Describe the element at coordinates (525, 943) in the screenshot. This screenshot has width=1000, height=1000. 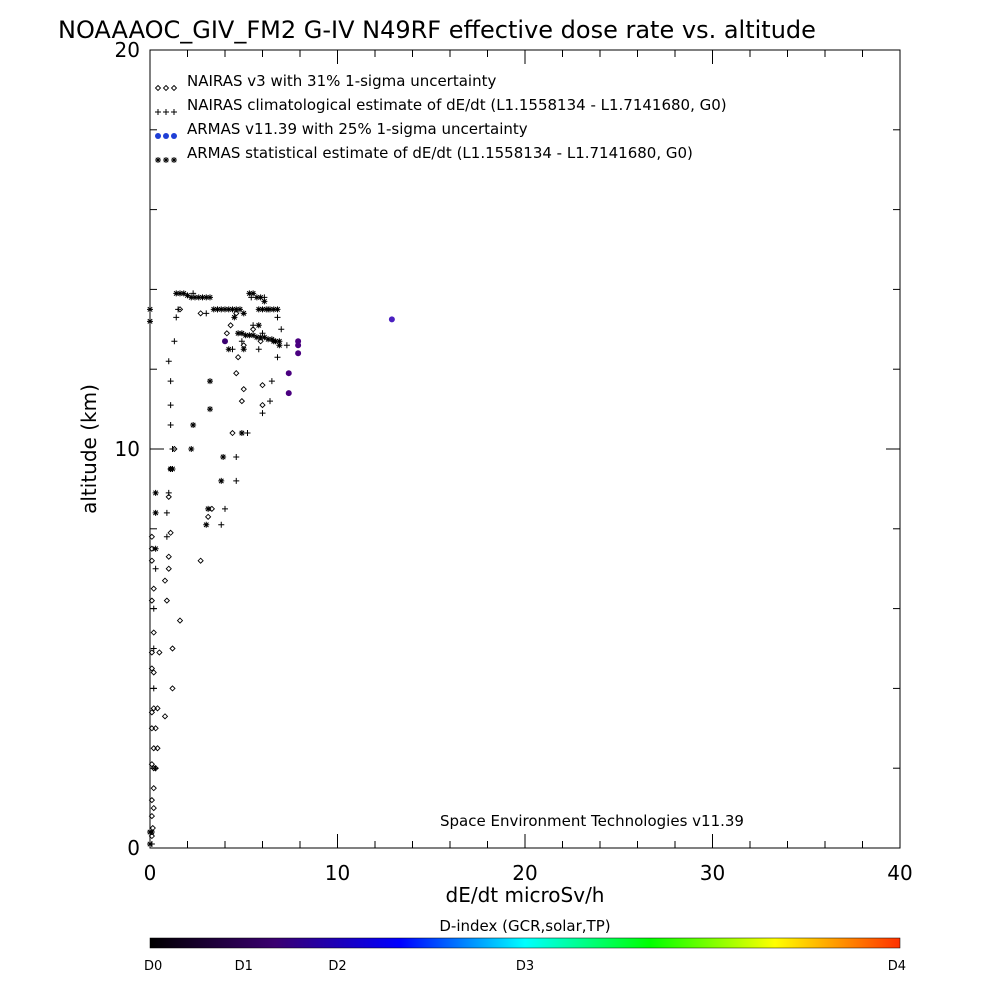
I see `colorbar` at that location.